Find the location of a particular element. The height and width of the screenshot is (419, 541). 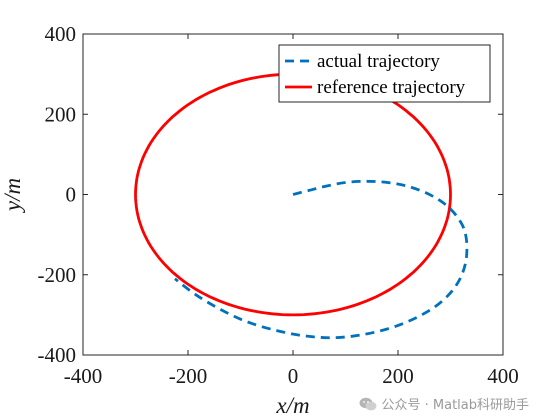

y-tick-label: -400 is located at coordinates (57, 355).